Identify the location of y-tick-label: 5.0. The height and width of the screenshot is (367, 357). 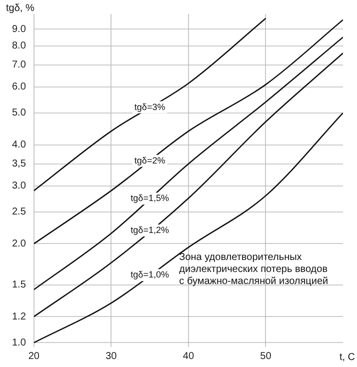
(19, 113).